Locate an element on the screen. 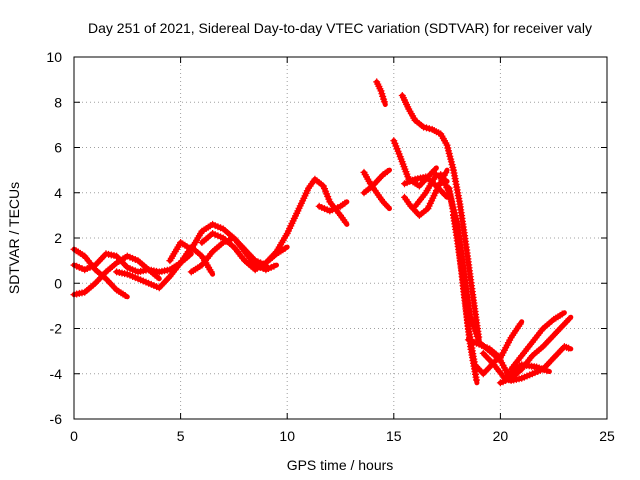  y-tick-label: 4 is located at coordinates (58, 193).